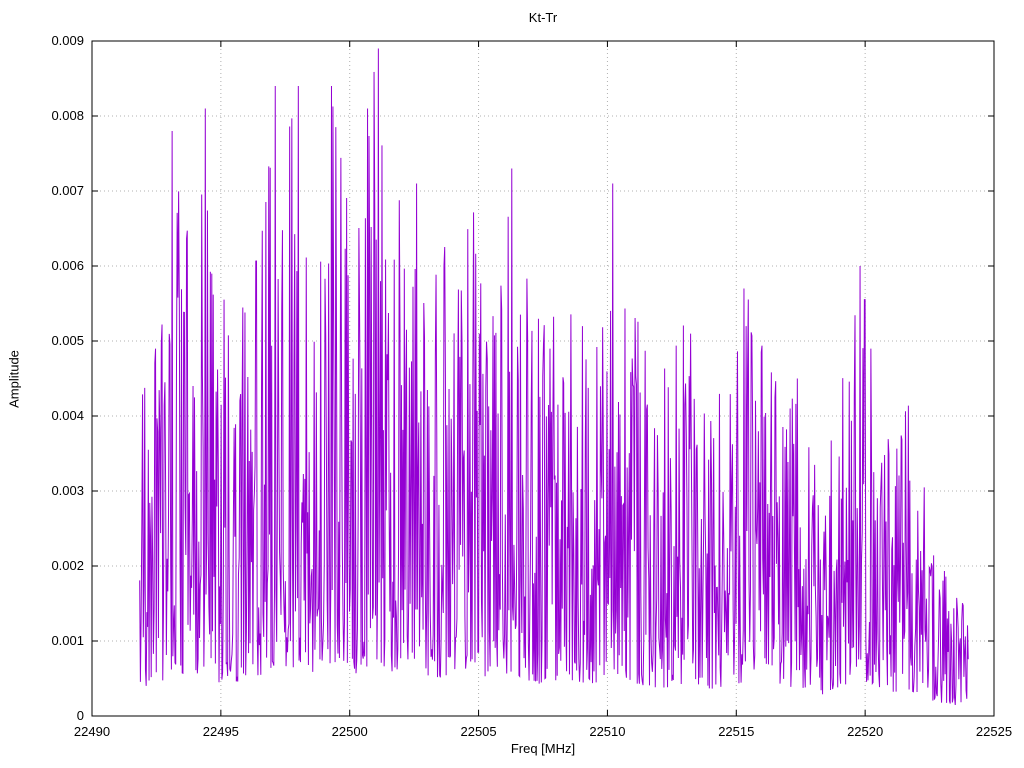 This screenshot has width=1024, height=768. Describe the element at coordinates (67, 415) in the screenshot. I see `y-tick-label: 0.004` at that location.